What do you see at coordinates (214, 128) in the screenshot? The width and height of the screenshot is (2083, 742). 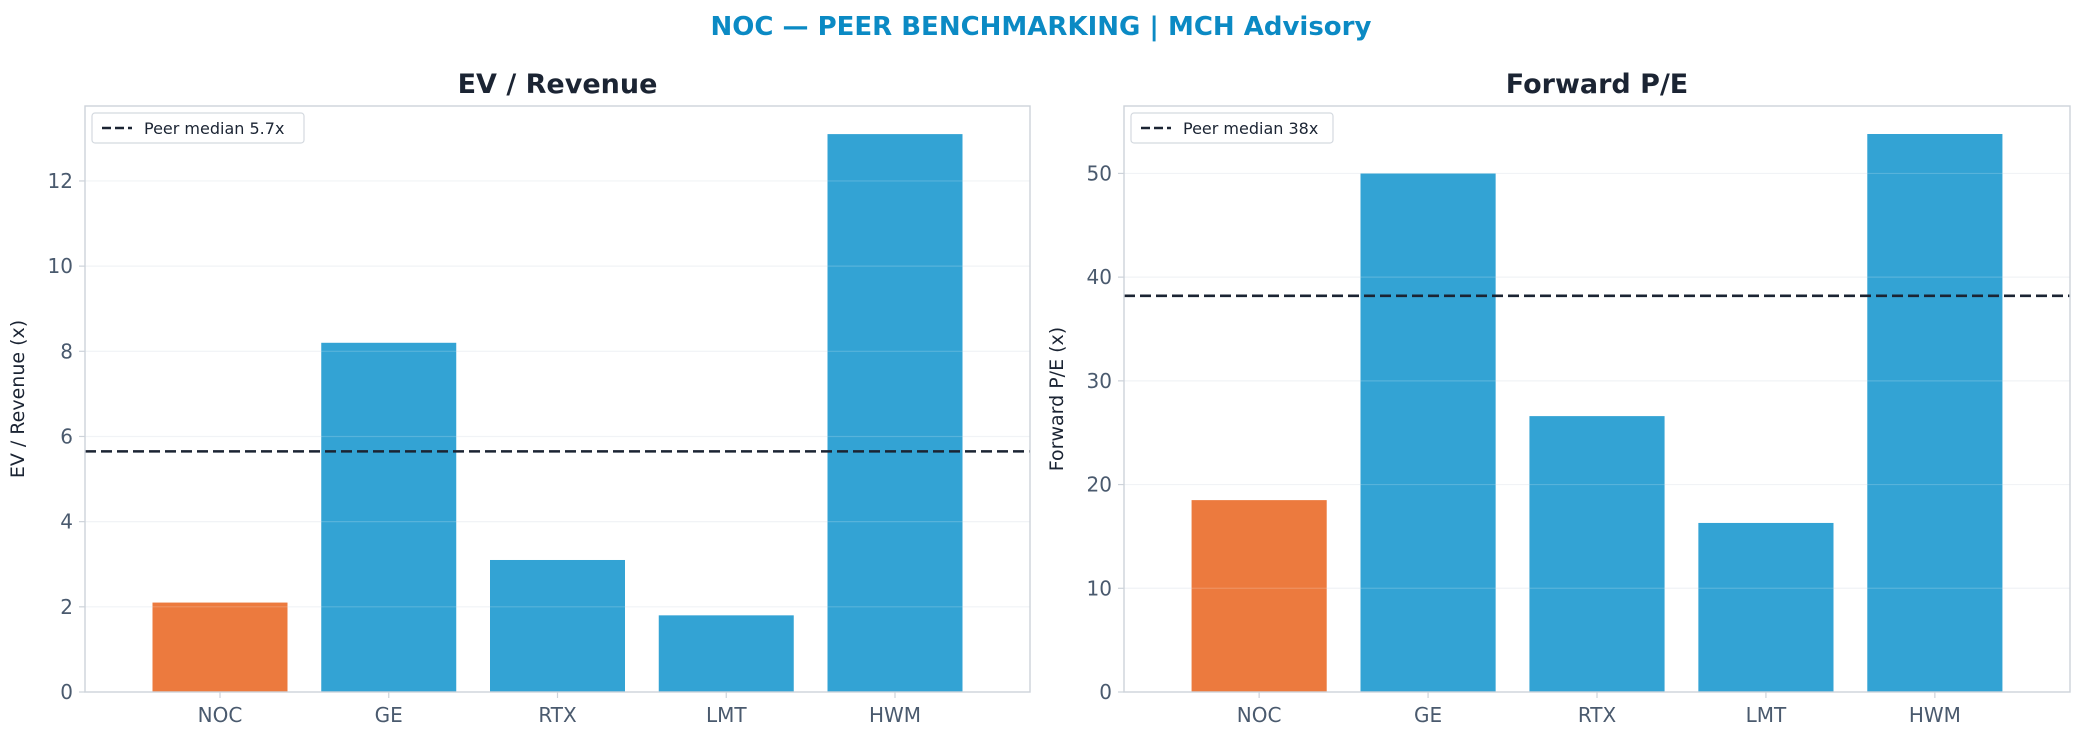 I see `legend-label: Peer median 5.7x` at bounding box center [214, 128].